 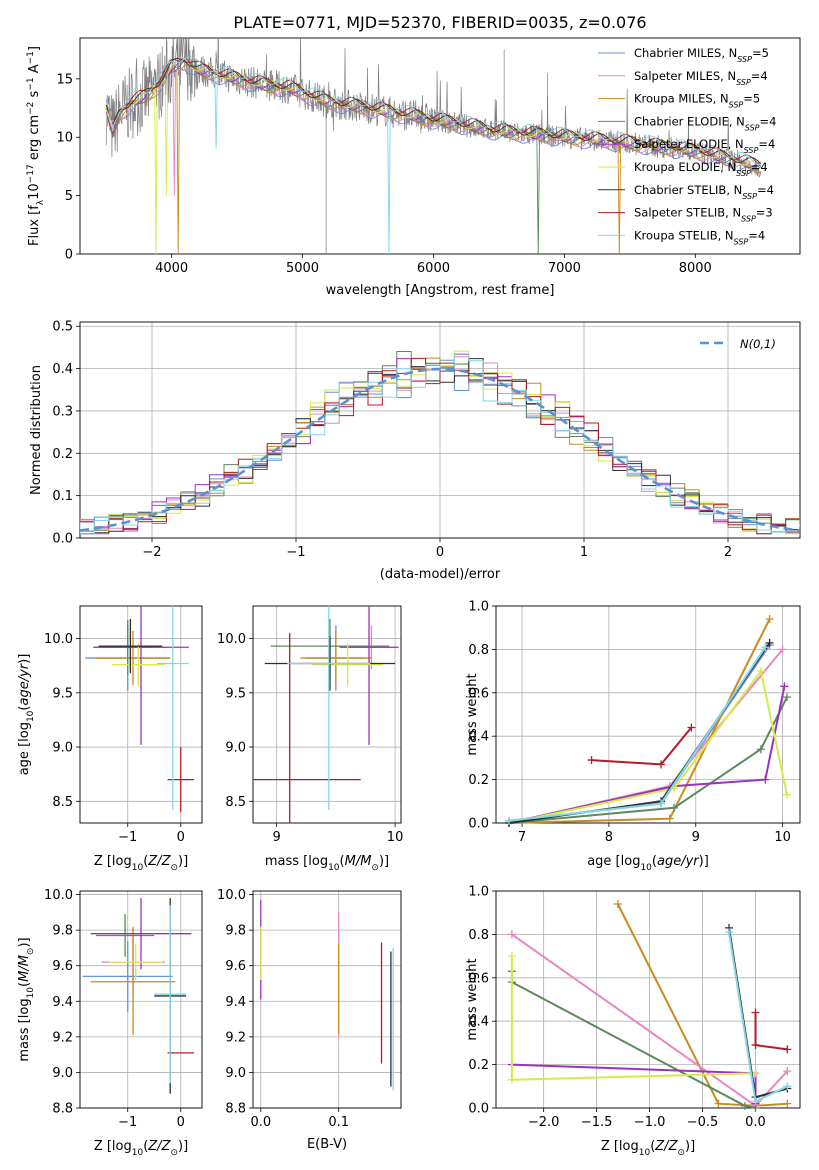 I want to click on x-tick-label: 7, so click(x=522, y=837).